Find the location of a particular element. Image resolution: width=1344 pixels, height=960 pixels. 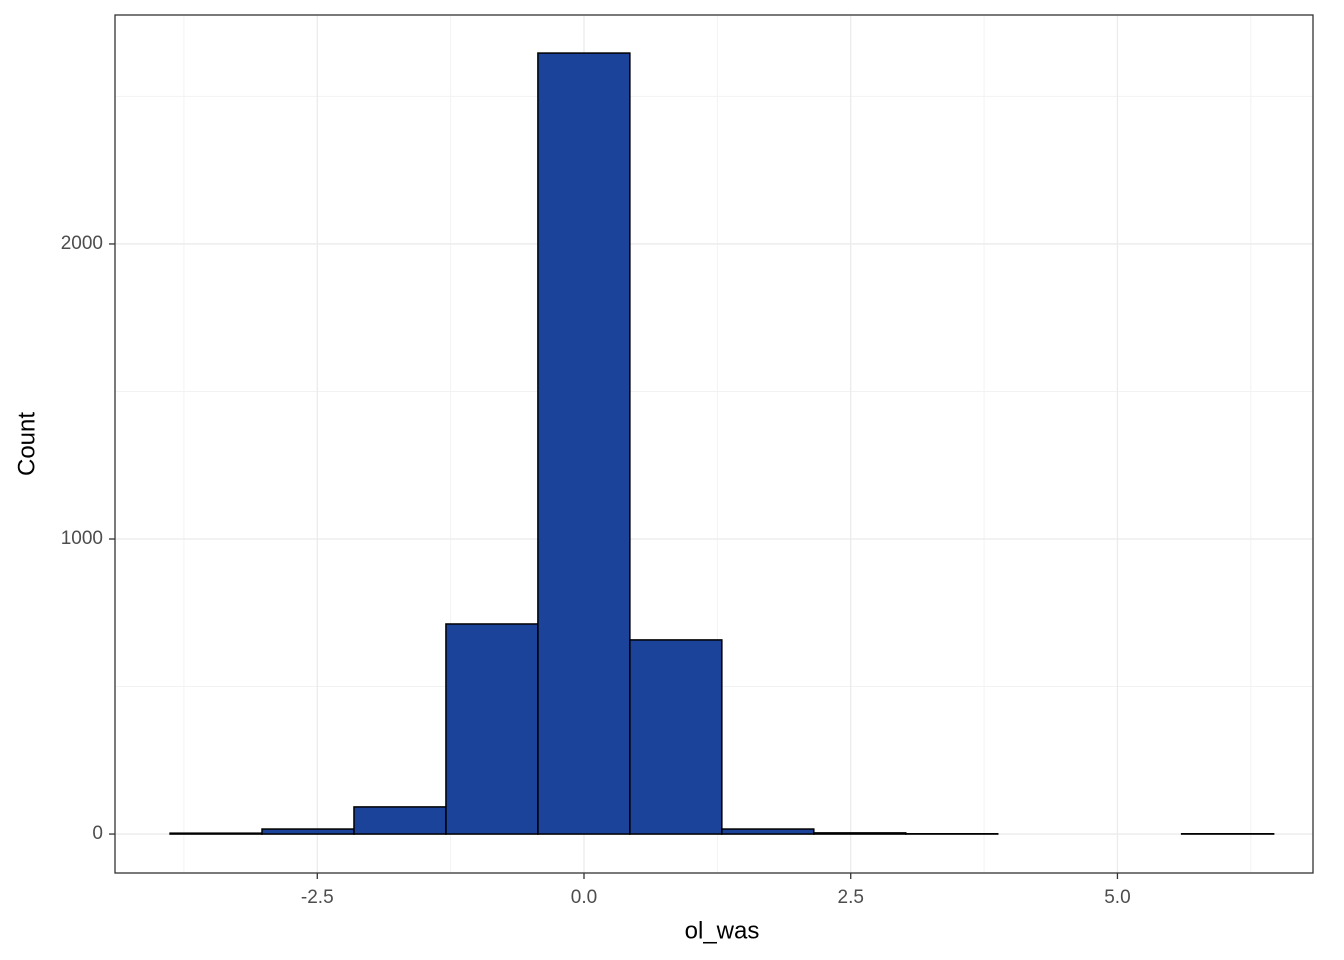

y-axis-title: Count is located at coordinates (26, 444).